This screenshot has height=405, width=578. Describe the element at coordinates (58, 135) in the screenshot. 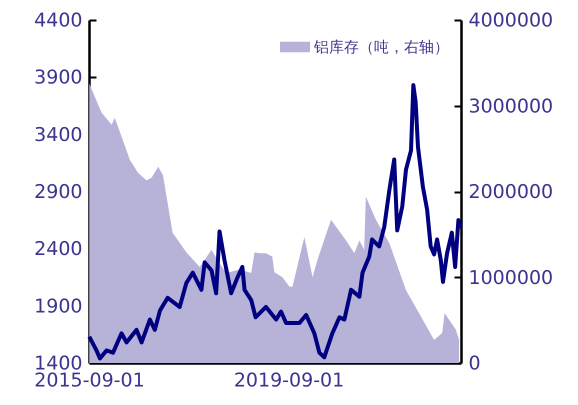

I see `y-tick-label: 3400` at that location.